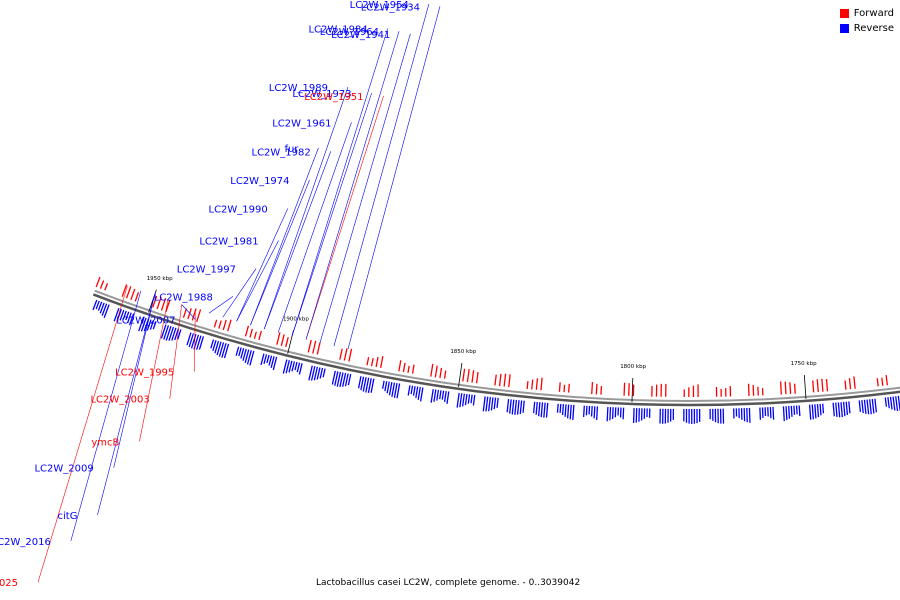  What do you see at coordinates (25, 542) in the screenshot?
I see `feature-label: LC2W_2016` at bounding box center [25, 542].